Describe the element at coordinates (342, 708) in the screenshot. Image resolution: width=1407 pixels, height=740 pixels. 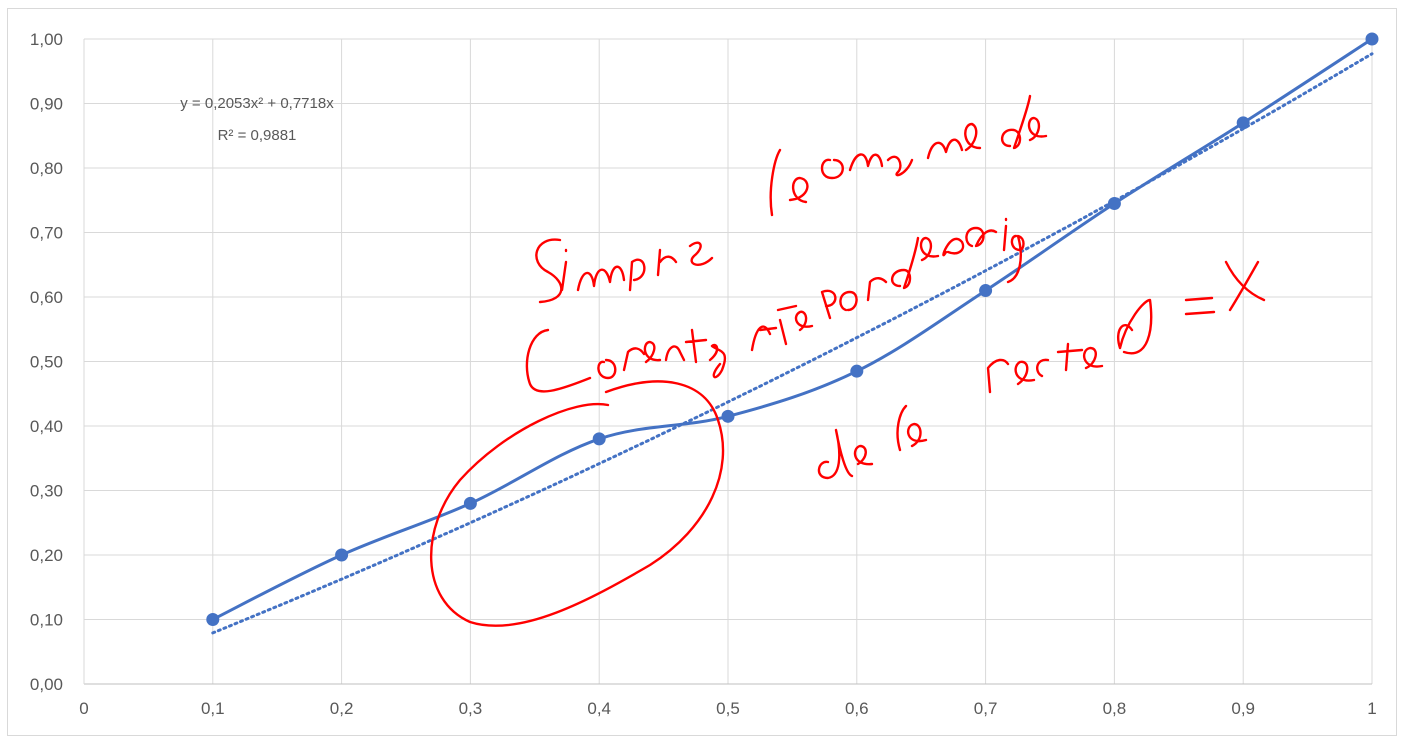
I see `x-tick-label: 0,2` at that location.